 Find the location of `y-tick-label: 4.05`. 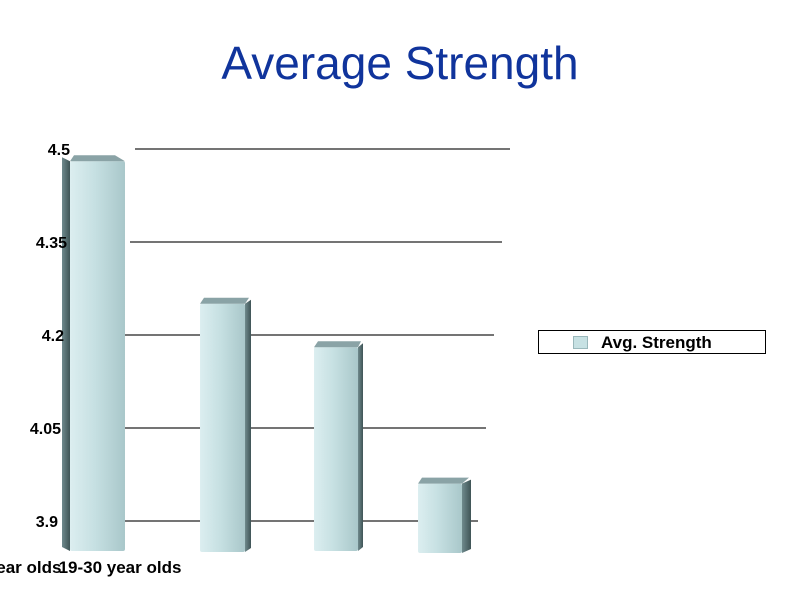

y-tick-label: 4.05 is located at coordinates (45, 429).